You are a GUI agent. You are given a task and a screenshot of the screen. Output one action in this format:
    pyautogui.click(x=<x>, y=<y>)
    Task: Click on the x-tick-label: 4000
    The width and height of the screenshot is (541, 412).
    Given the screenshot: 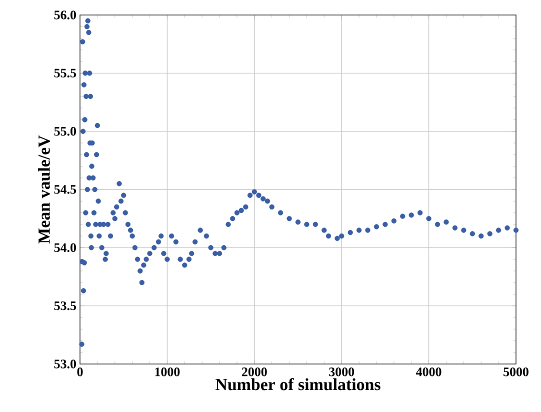 What is the action you would take?
    pyautogui.click(x=429, y=372)
    